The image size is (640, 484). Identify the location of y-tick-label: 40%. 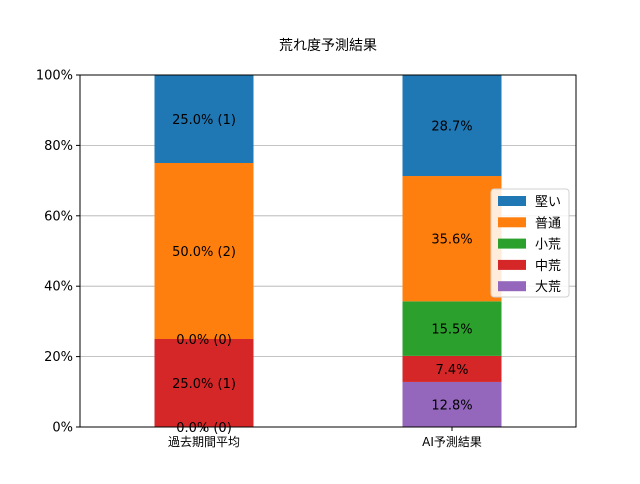
(58, 287).